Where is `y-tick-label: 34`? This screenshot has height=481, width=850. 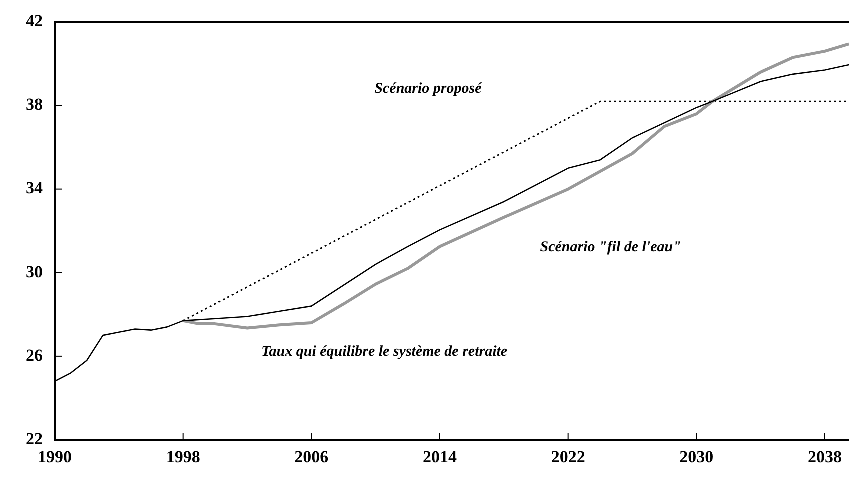 y-tick-label: 34 is located at coordinates (35, 188).